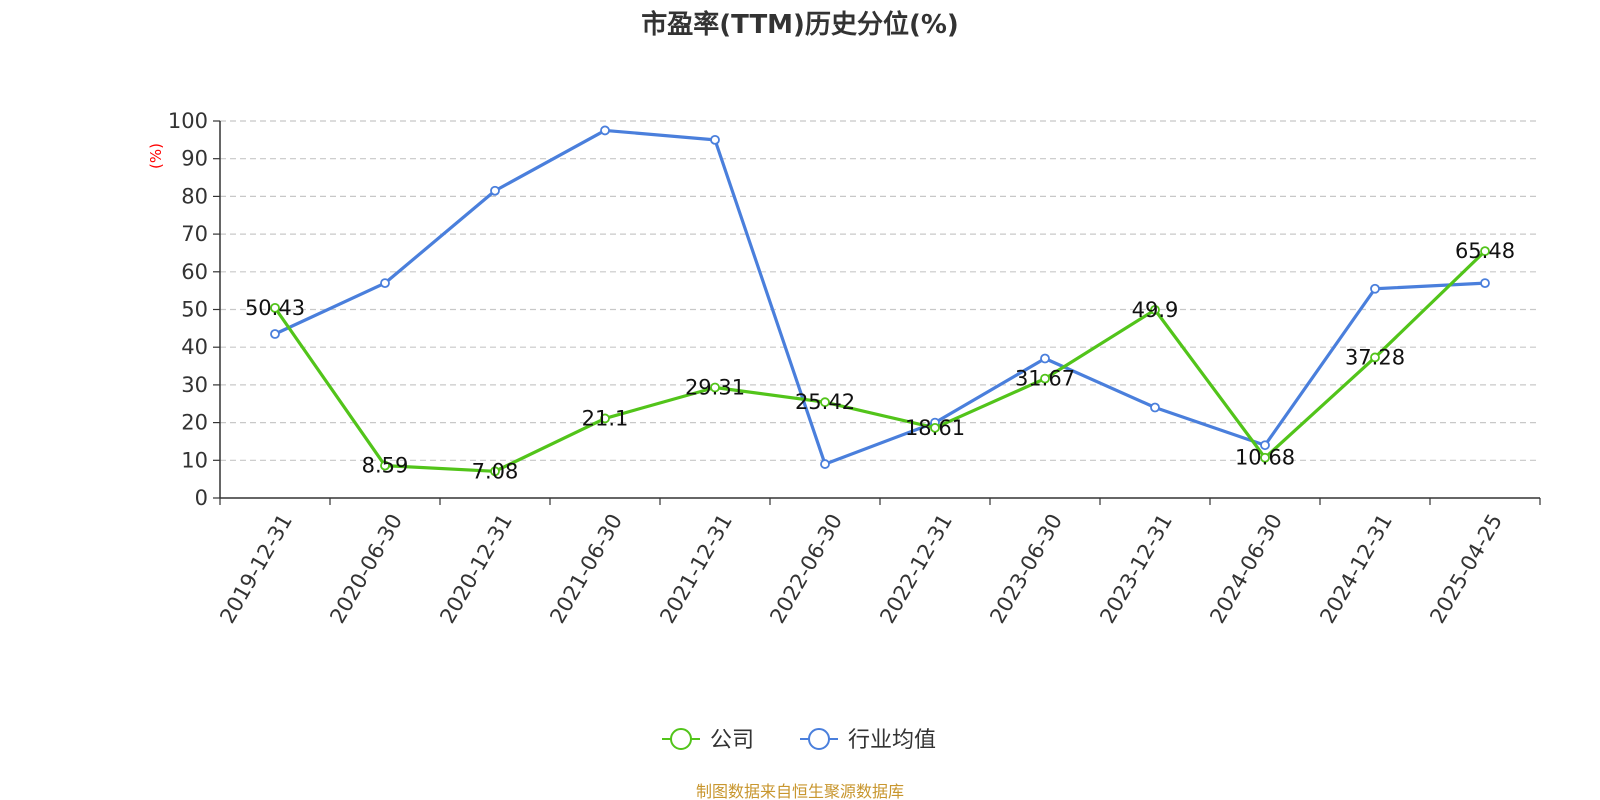 The image size is (1600, 800). What do you see at coordinates (201, 498) in the screenshot?
I see `y-tick-label: 0` at bounding box center [201, 498].